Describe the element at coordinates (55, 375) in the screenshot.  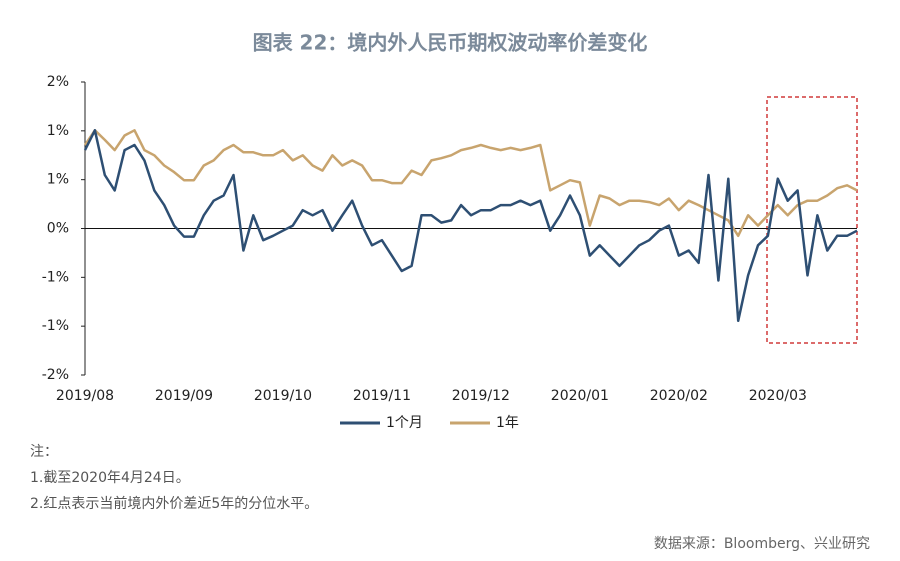
I see `y-tick-label: -2%` at that location.